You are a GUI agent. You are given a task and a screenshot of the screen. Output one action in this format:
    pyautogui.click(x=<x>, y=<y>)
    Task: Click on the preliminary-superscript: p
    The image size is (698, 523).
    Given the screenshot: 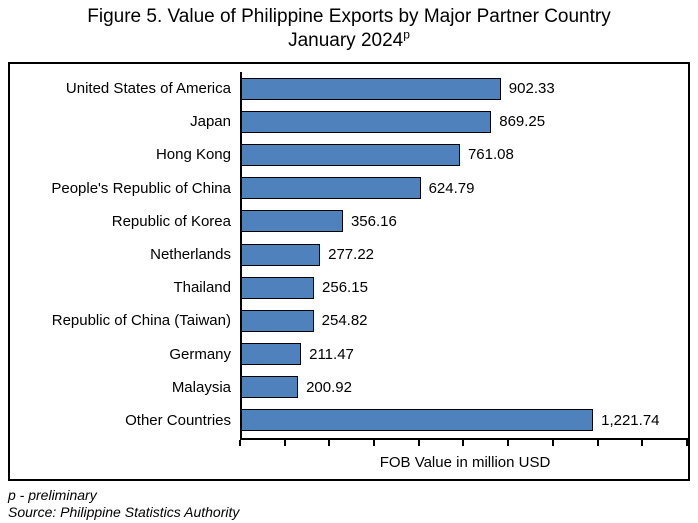 What is the action you would take?
    pyautogui.click(x=406, y=34)
    